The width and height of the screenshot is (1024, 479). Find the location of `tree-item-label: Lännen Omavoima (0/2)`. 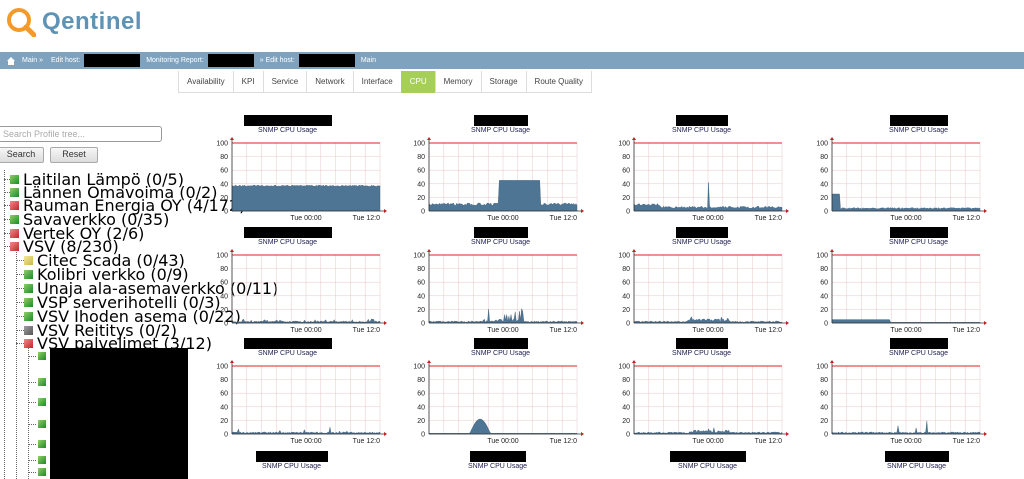

tree-item-label: Lännen Omavoima (0/2) is located at coordinates (120, 192).